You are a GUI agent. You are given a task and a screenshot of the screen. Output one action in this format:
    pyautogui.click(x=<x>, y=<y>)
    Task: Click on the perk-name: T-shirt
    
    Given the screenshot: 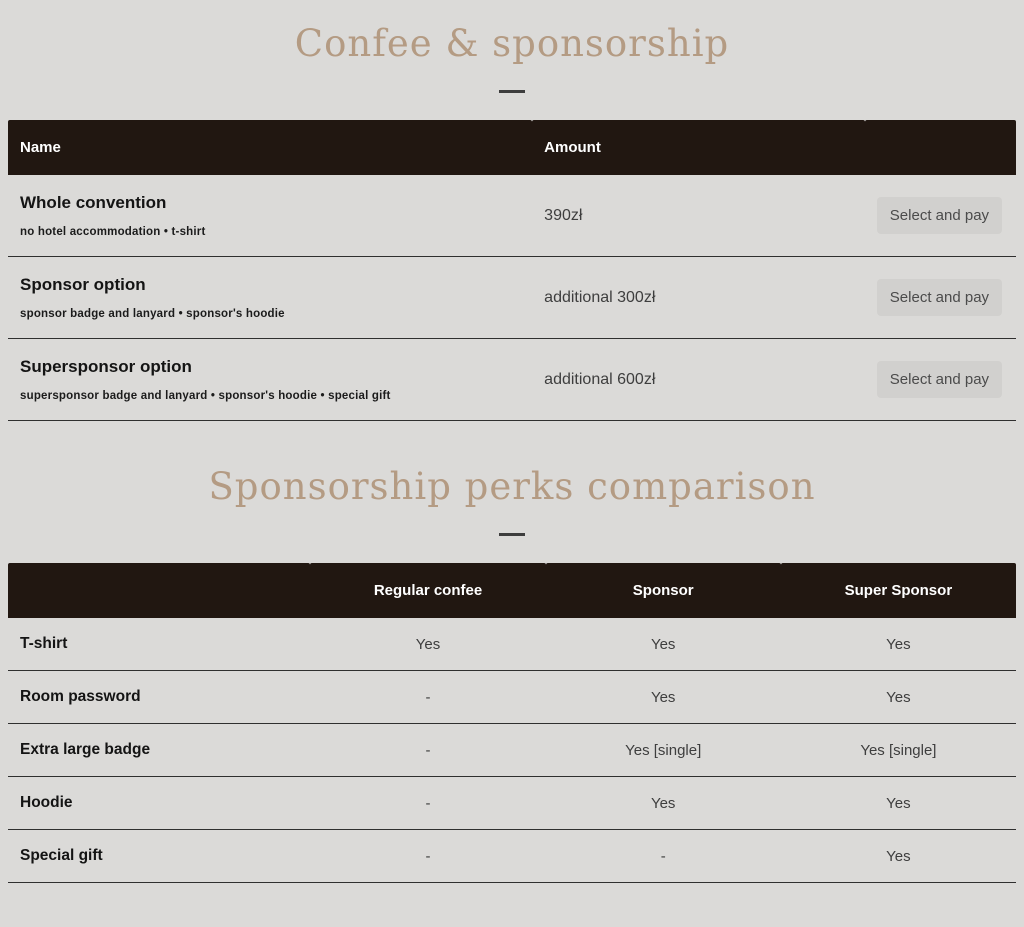 What is the action you would take?
    pyautogui.click(x=159, y=644)
    